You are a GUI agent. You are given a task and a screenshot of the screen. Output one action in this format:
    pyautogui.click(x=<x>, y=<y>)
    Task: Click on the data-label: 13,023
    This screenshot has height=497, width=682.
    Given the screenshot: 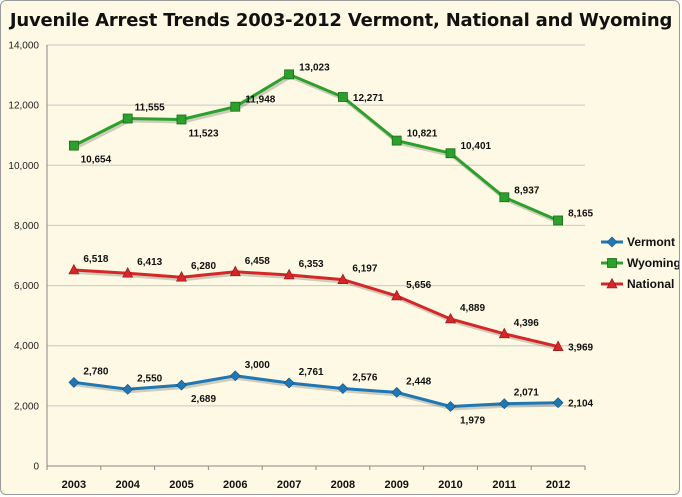 What is the action you would take?
    pyautogui.click(x=314, y=67)
    